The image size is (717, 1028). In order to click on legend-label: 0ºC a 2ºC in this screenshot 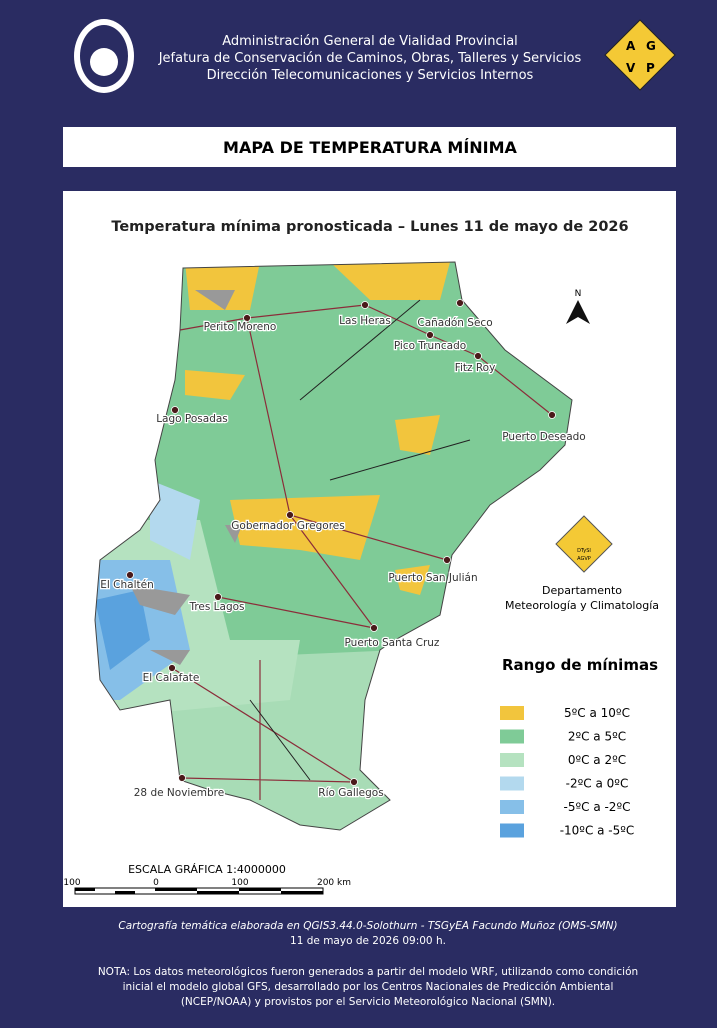, I will do `click(597, 760)`.